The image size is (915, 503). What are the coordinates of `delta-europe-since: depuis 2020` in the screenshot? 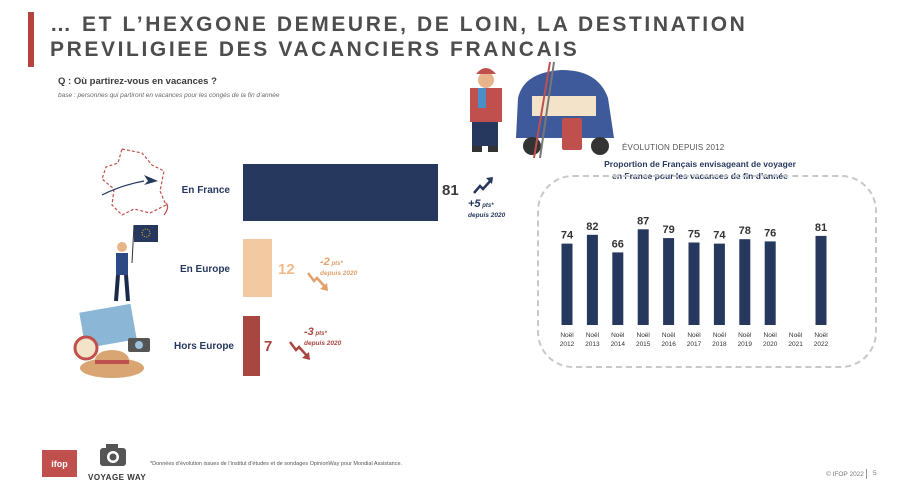 It's located at (339, 273).